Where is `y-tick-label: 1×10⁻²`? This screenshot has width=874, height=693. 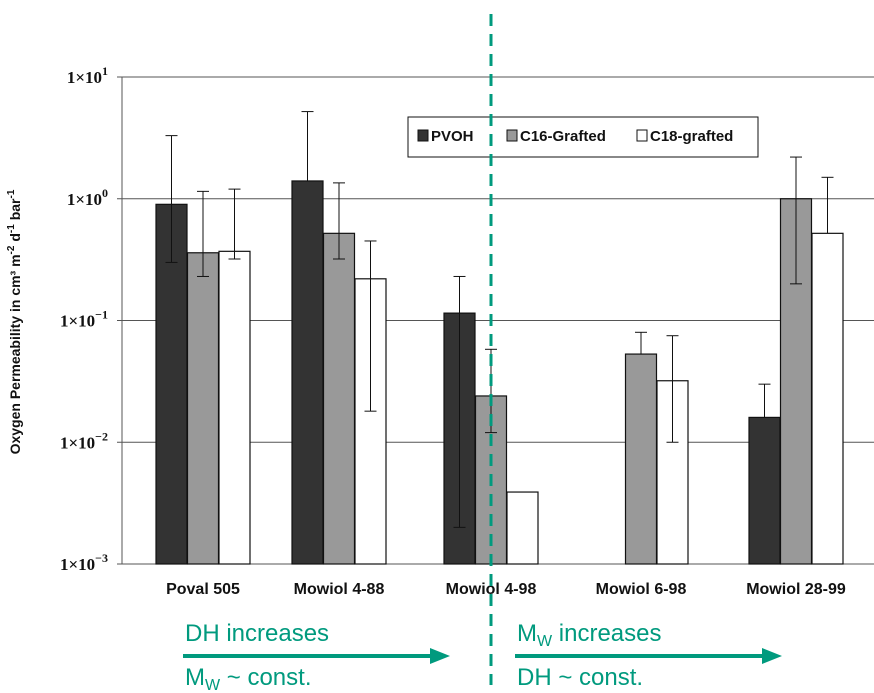 y-tick-label: 1×10⁻² is located at coordinates (84, 440).